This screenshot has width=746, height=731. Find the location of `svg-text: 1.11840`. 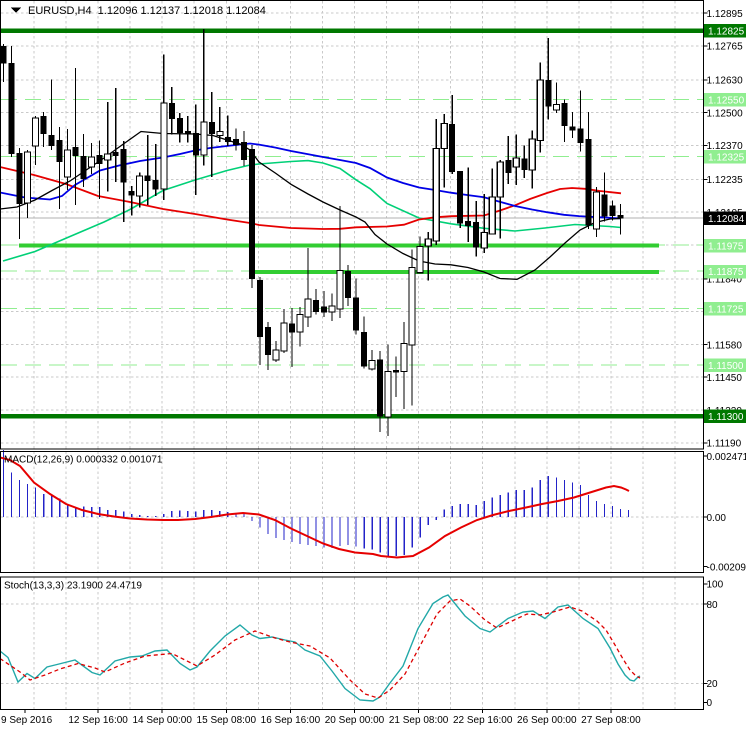

svg-text: 1.11840 is located at coordinates (725, 280).